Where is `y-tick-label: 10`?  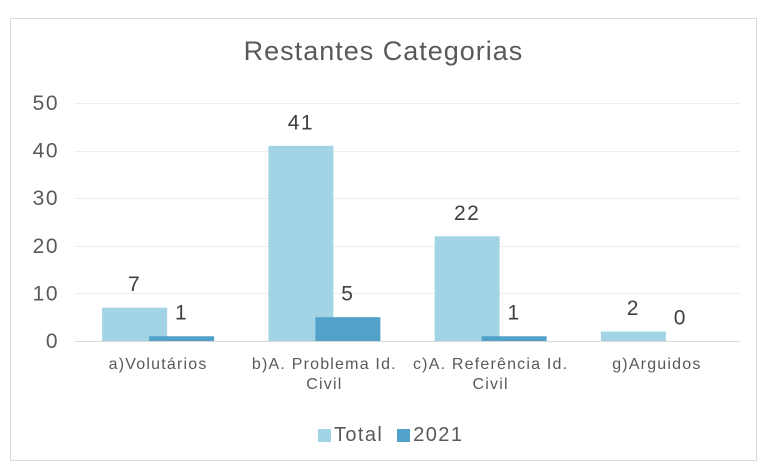 y-tick-label: 10 is located at coordinates (46, 293).